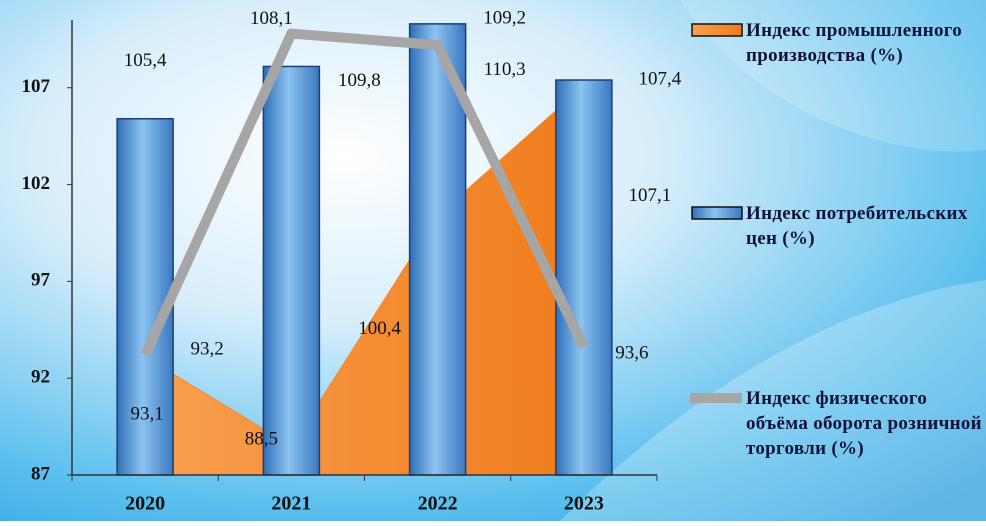 This screenshot has width=986, height=526. What do you see at coordinates (584, 504) in the screenshot?
I see `x-tick-label: 2023` at bounding box center [584, 504].